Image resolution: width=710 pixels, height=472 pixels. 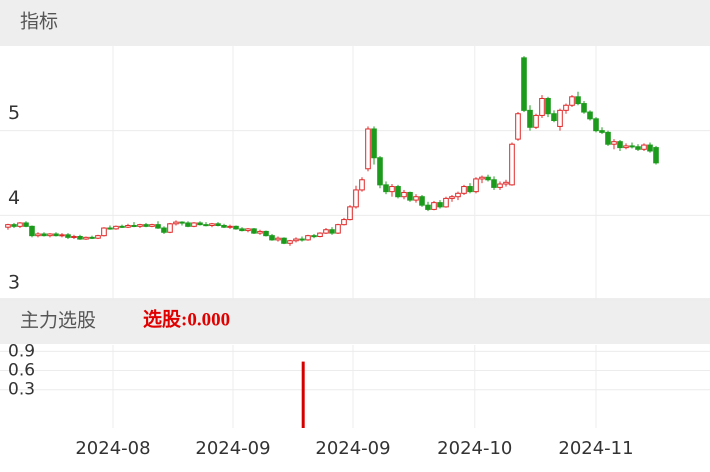 I want to click on y-tick-label: 0.6, so click(x=21, y=371).